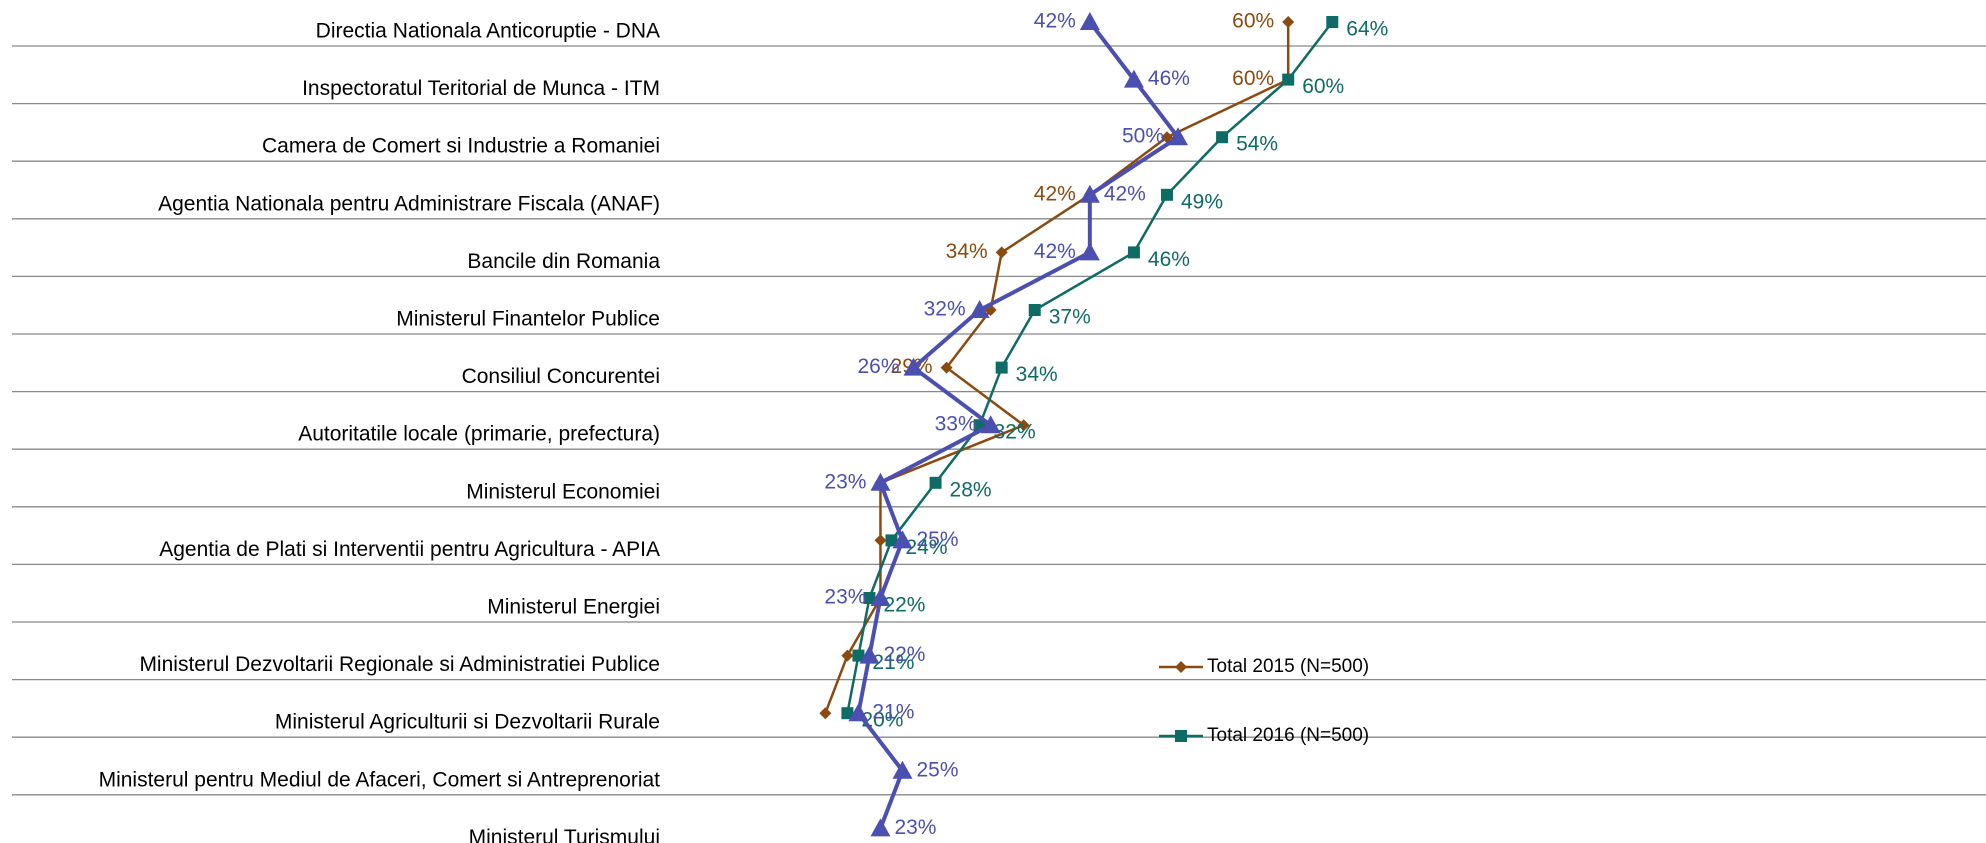 The width and height of the screenshot is (1986, 843). I want to click on legend-label: Total 2015 (N=500), so click(1288, 666).